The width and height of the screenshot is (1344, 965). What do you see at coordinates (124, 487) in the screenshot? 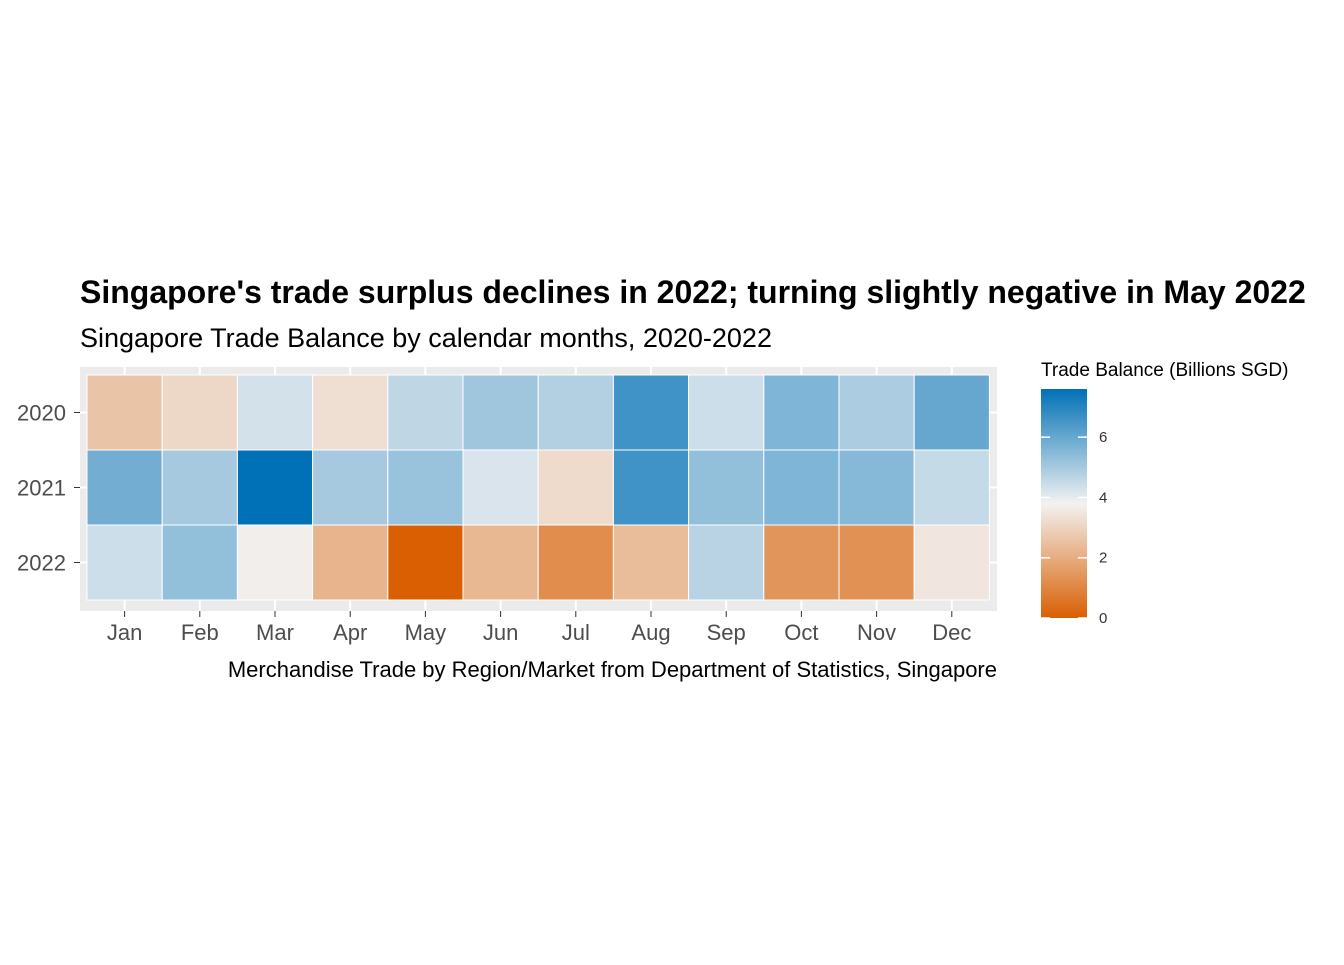
I see `heatmap-cell-2021-jan` at bounding box center [124, 487].